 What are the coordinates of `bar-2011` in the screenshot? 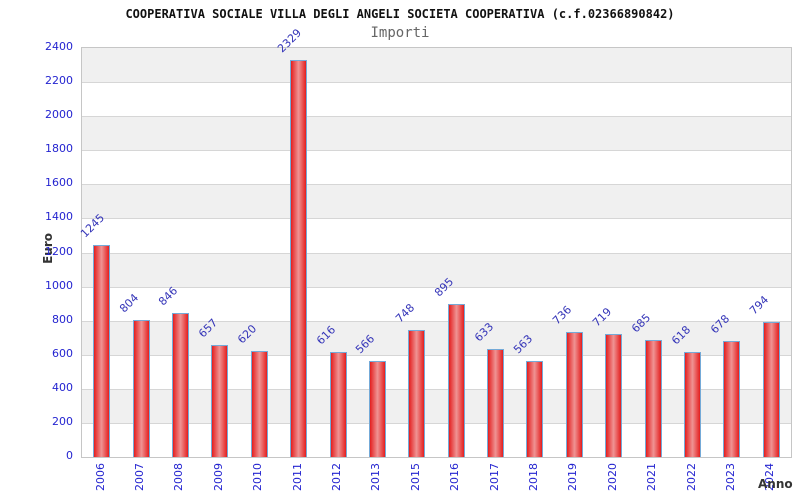 It's located at (299, 258).